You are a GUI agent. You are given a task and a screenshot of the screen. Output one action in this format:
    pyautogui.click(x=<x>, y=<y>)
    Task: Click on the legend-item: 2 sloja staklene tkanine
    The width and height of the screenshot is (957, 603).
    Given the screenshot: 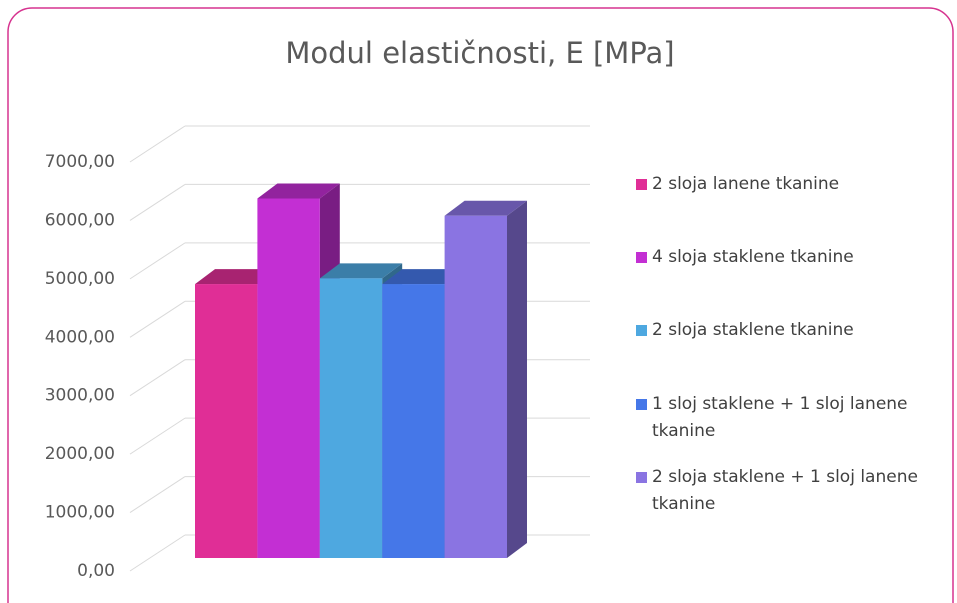 What is the action you would take?
    pyautogui.click(x=788, y=330)
    